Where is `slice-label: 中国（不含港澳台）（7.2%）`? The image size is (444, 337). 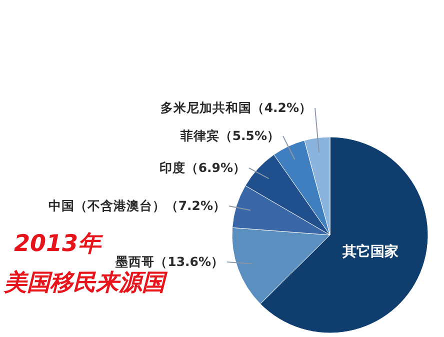
slice-label: 中国（不含港澳台）（7.2%） is located at coordinates (137, 205).